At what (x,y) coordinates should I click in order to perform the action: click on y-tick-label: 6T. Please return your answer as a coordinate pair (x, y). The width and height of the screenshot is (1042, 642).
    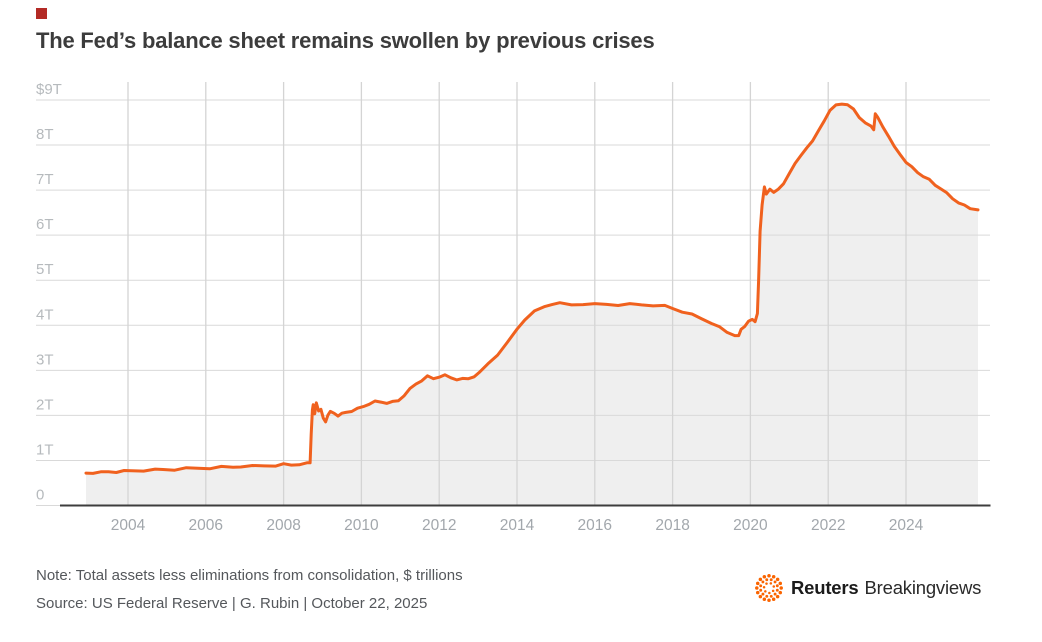
    Looking at the image, I should click on (45, 224).